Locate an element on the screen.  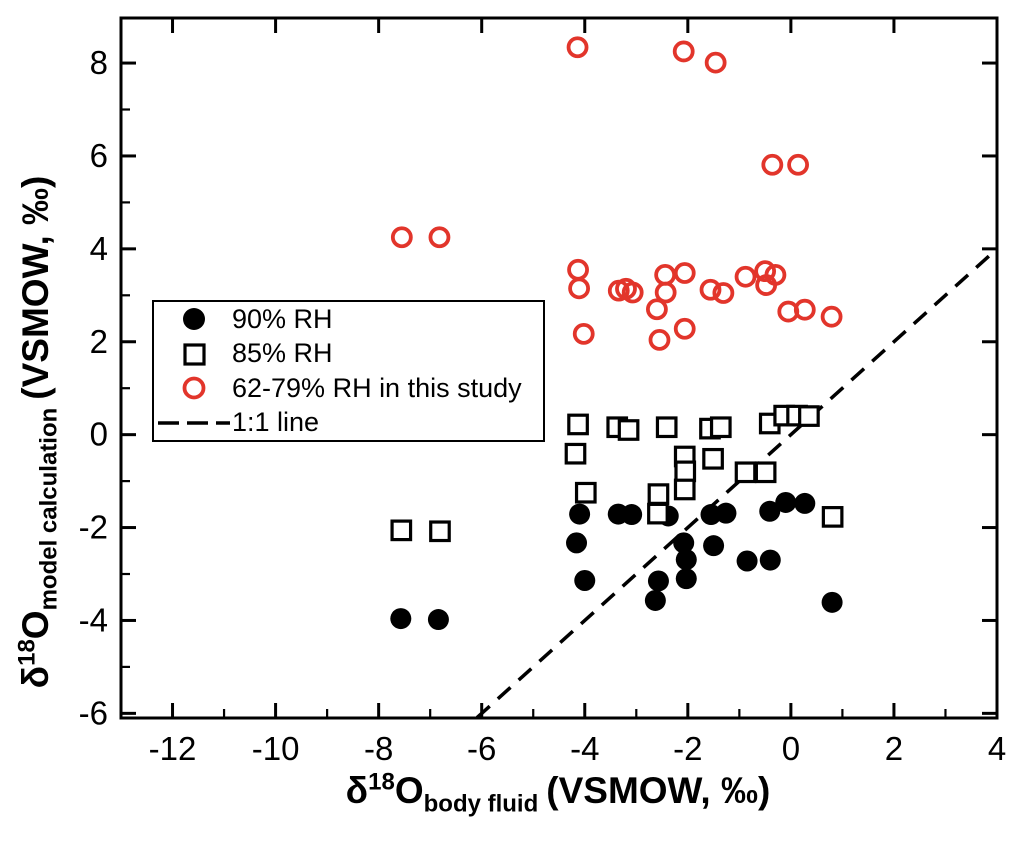
legend-open-square-icon is located at coordinates (194, 354).